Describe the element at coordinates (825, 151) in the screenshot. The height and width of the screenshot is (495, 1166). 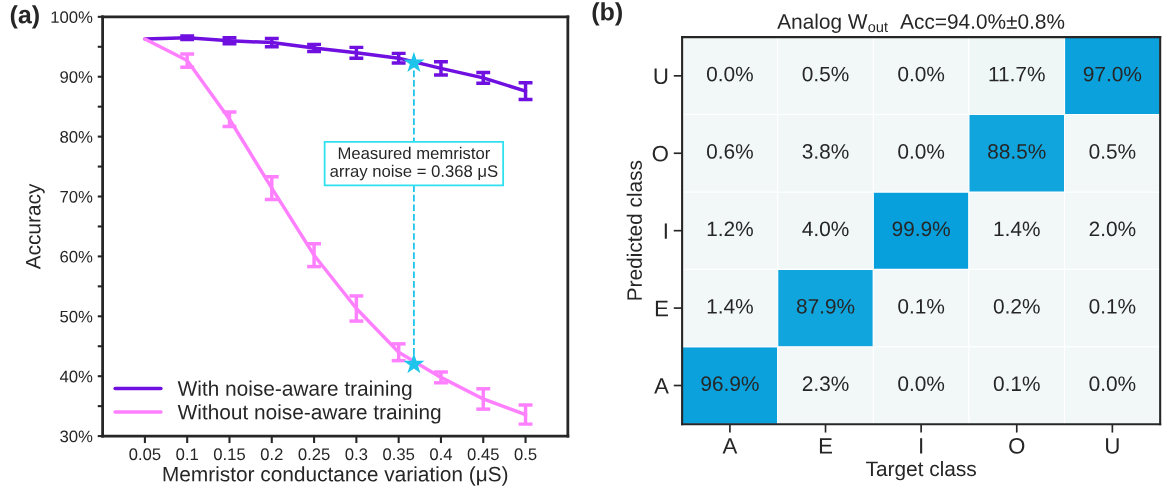
I see `data-label: 3.8%` at that location.